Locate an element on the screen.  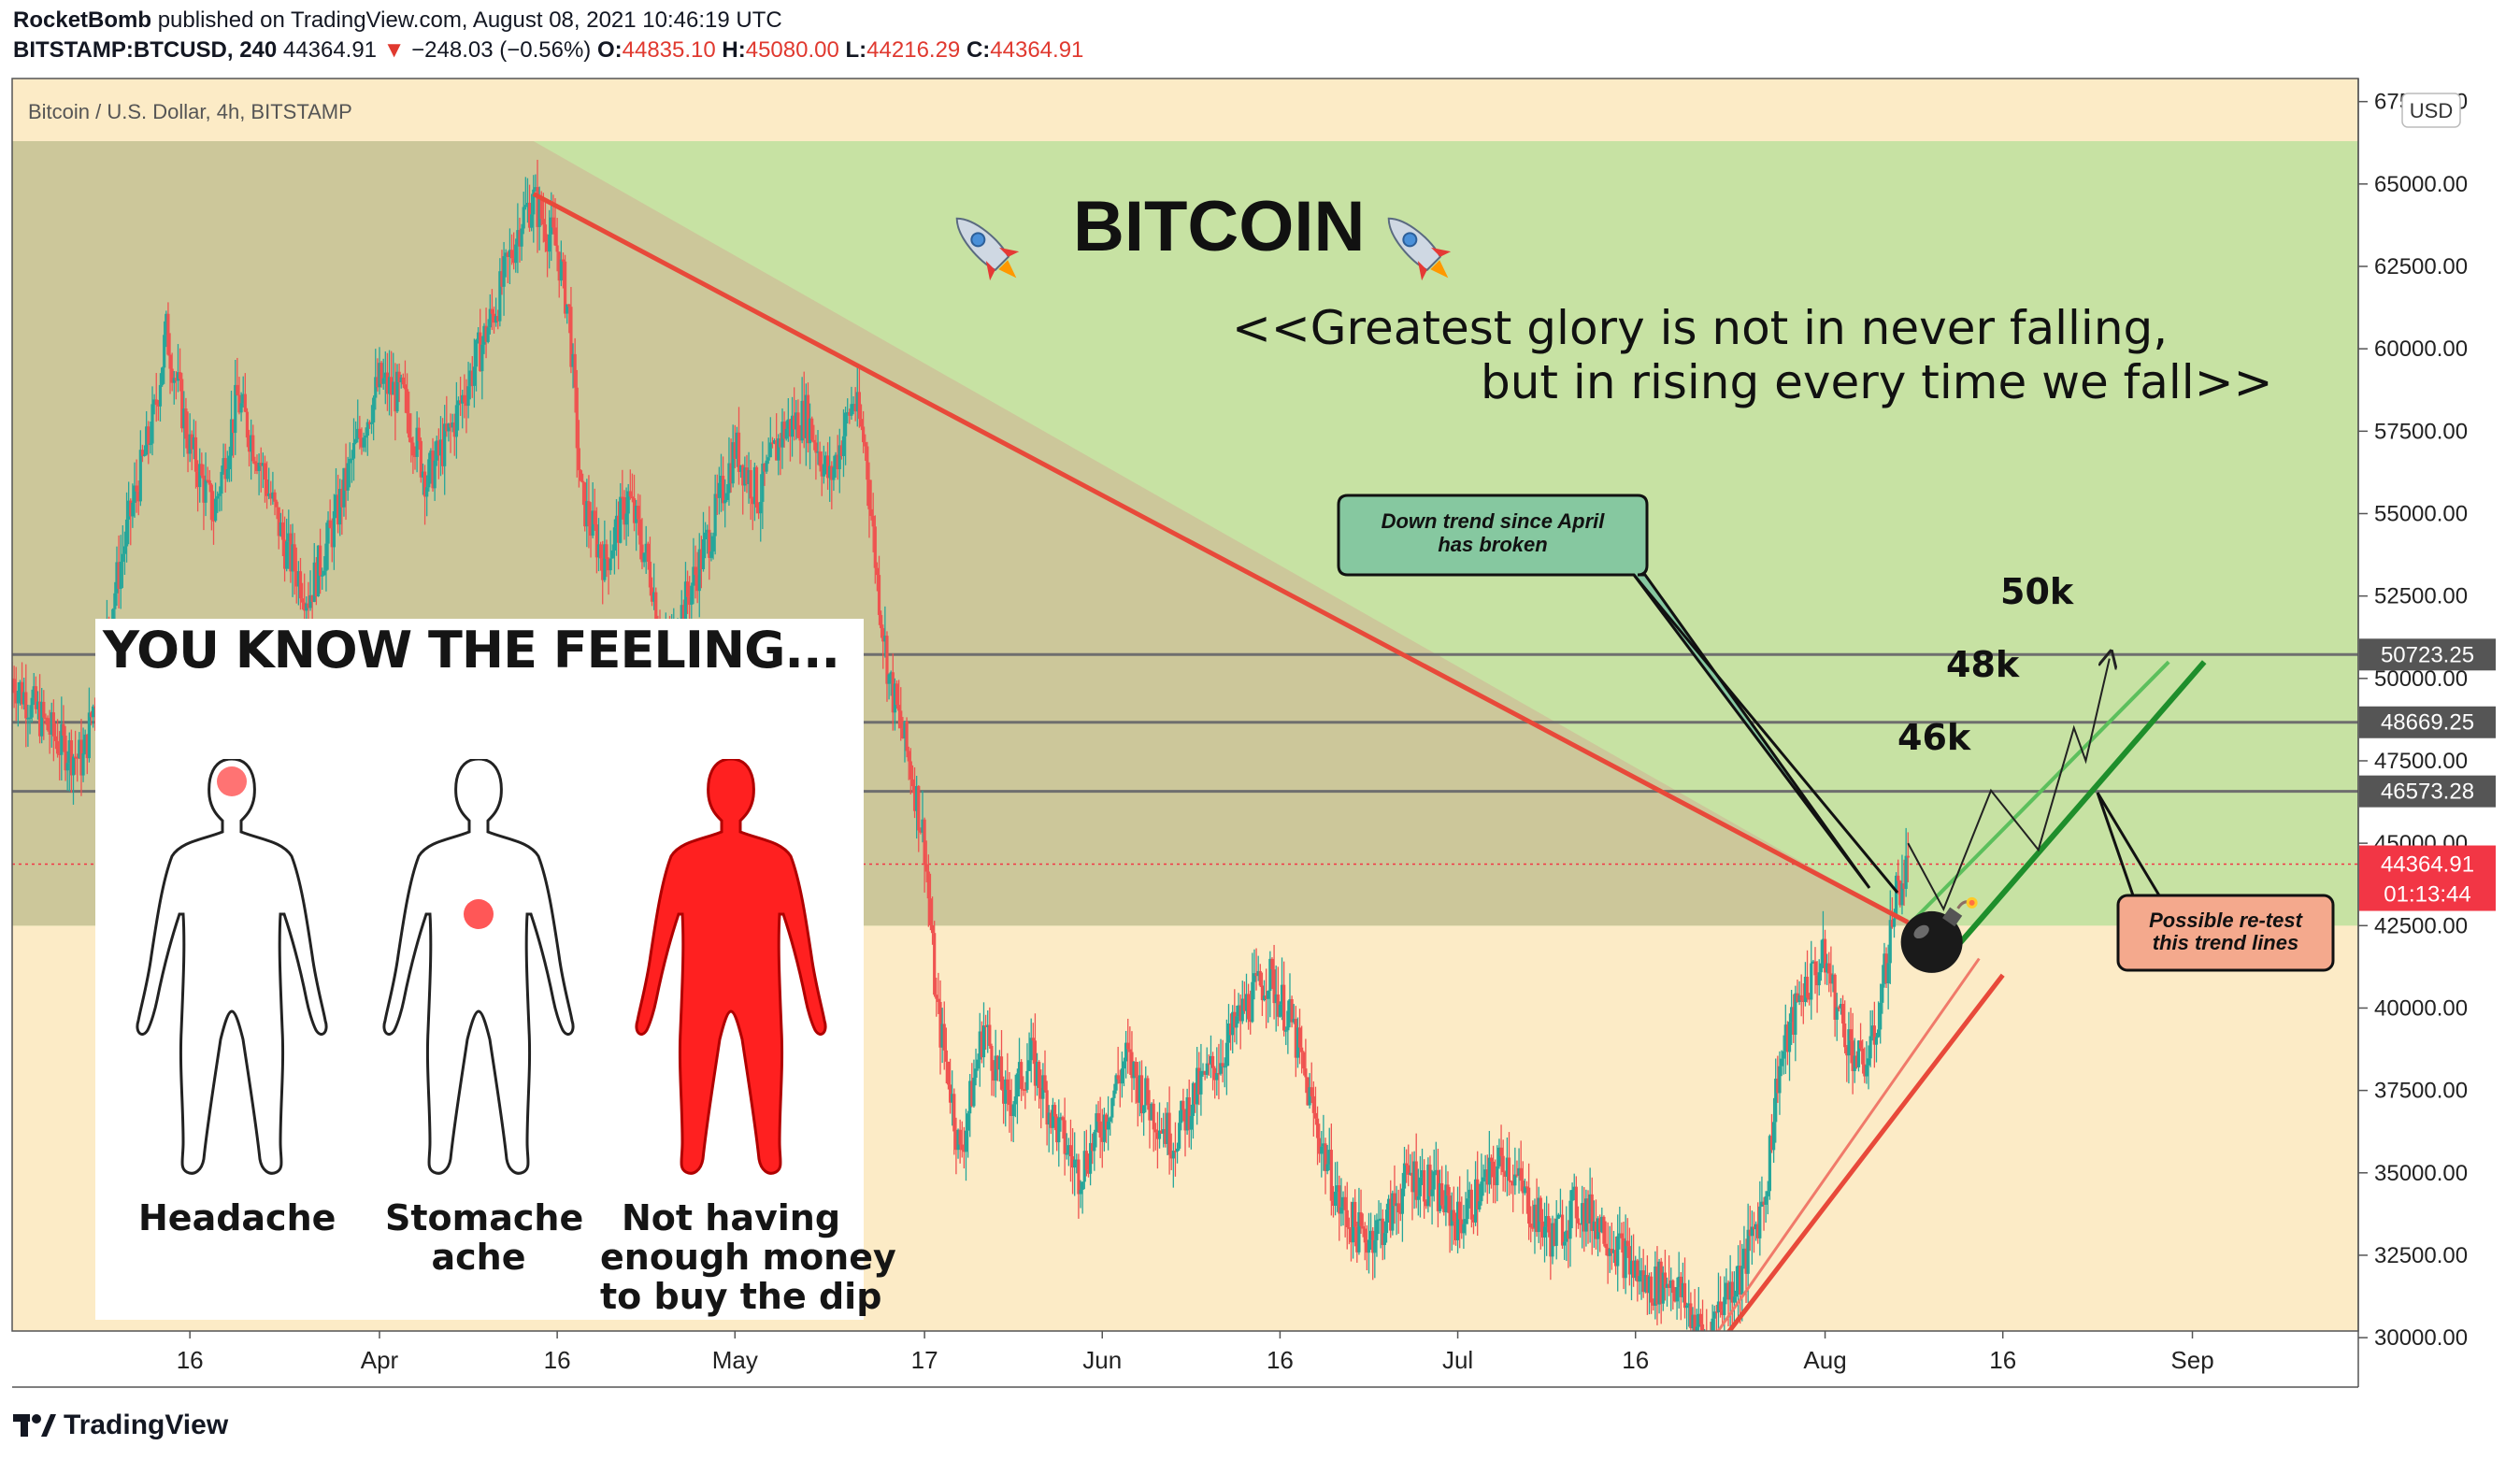
green-trend-lines is located at coordinates (2056, 812).